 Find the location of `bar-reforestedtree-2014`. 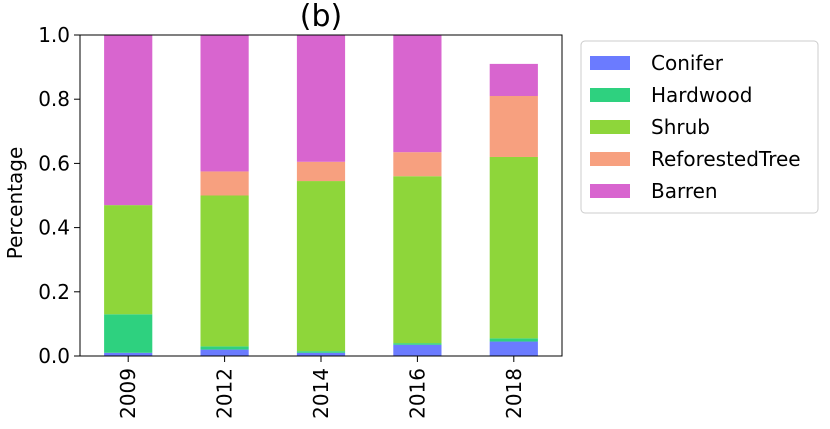

bar-reforestedtree-2014 is located at coordinates (321, 171).